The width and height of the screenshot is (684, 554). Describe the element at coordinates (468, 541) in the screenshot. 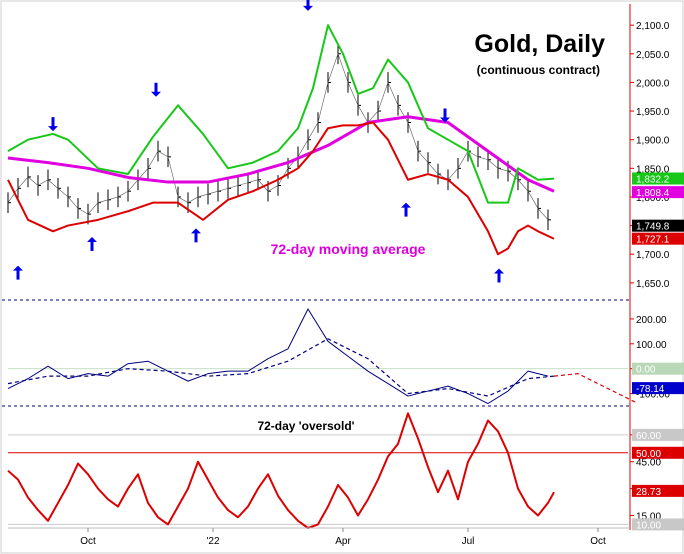

I see `x-tick-label: Jul` at that location.